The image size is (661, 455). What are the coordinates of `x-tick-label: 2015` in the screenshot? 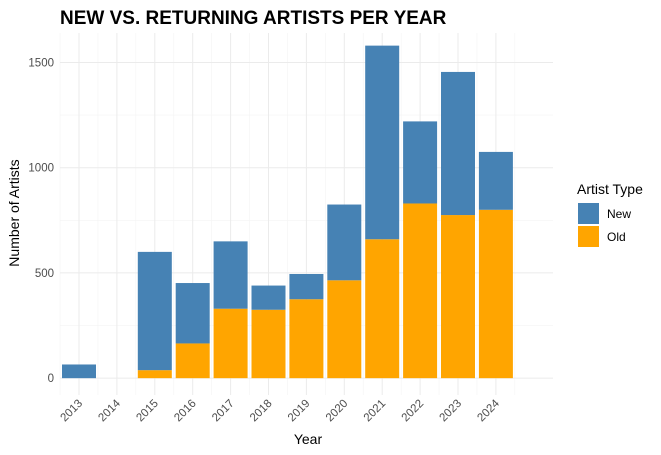 It's located at (147, 411).